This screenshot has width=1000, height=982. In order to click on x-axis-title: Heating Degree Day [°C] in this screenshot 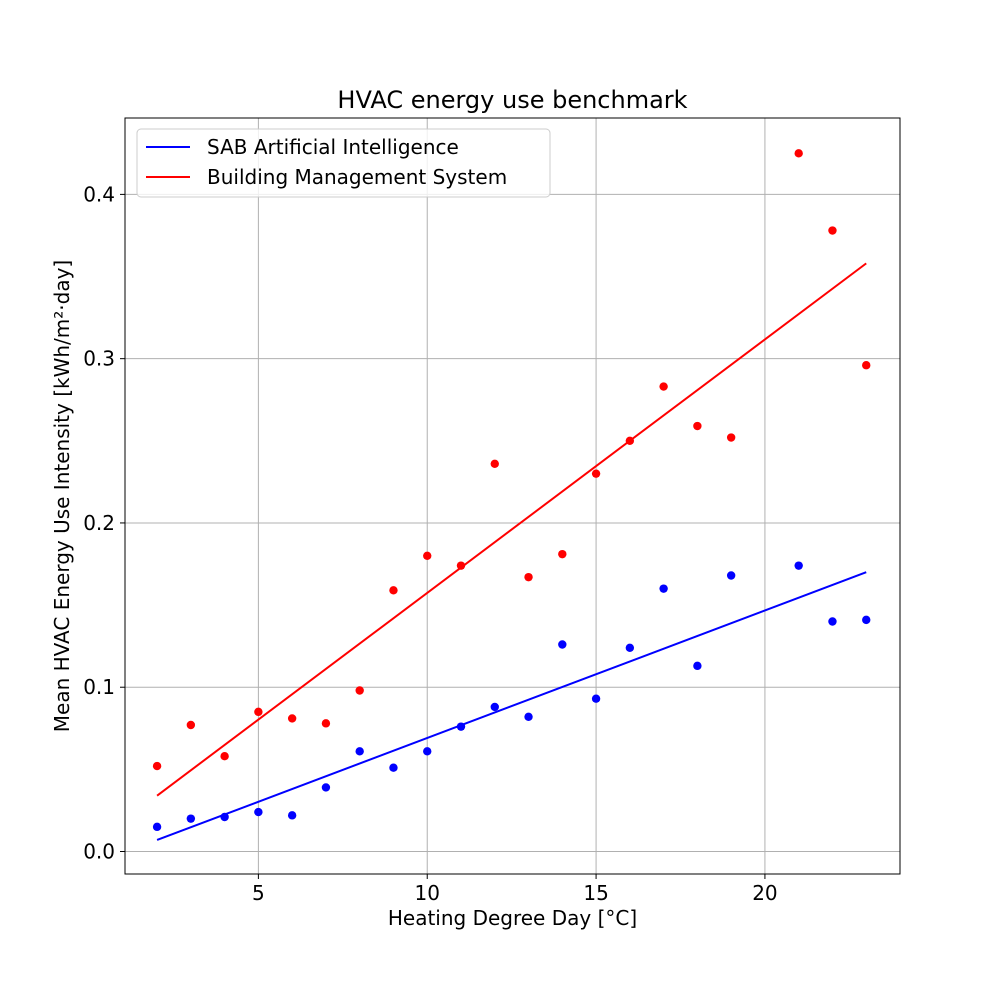, I will do `click(512, 918)`.